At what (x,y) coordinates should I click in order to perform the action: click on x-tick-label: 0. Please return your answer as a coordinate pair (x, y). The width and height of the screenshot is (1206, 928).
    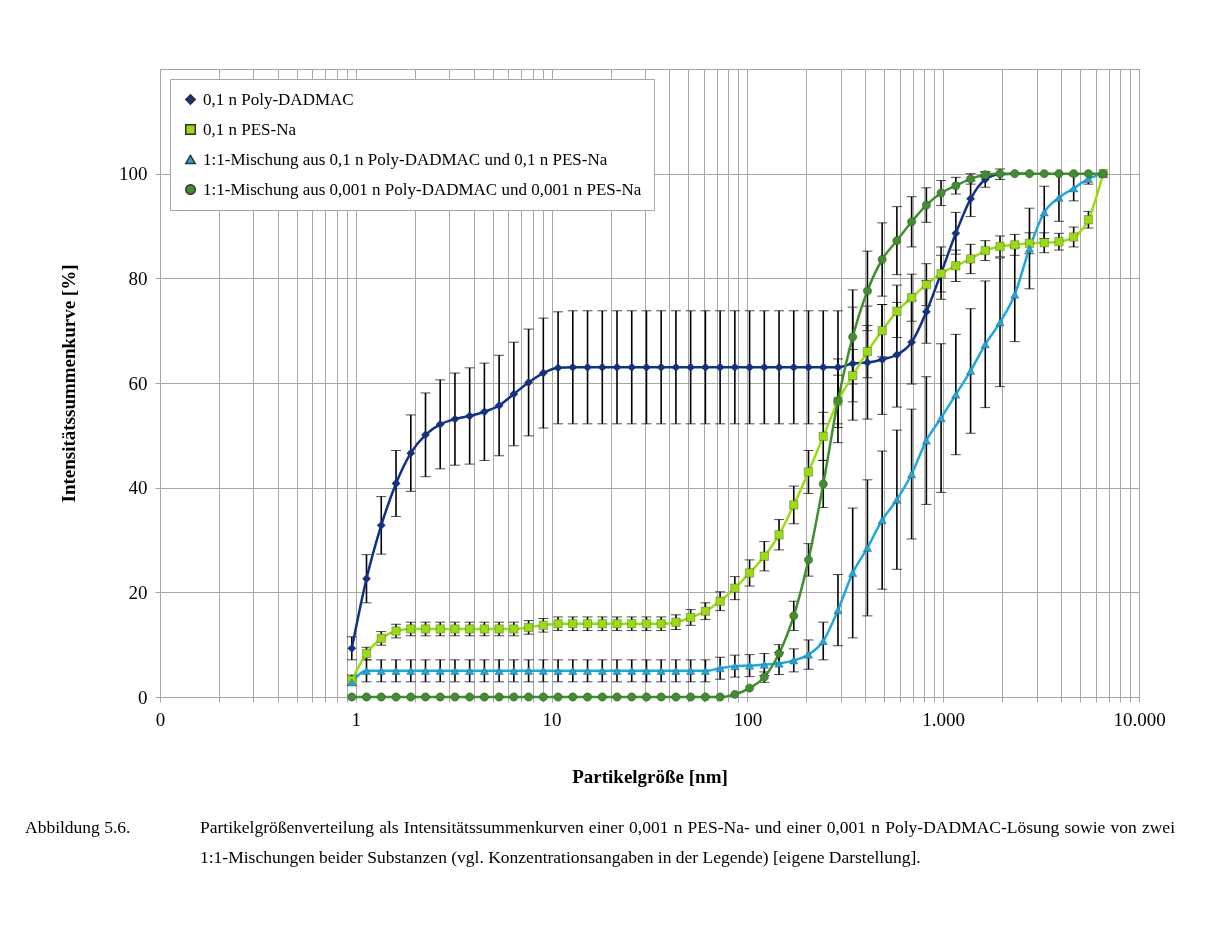
    Looking at the image, I should click on (160, 719).